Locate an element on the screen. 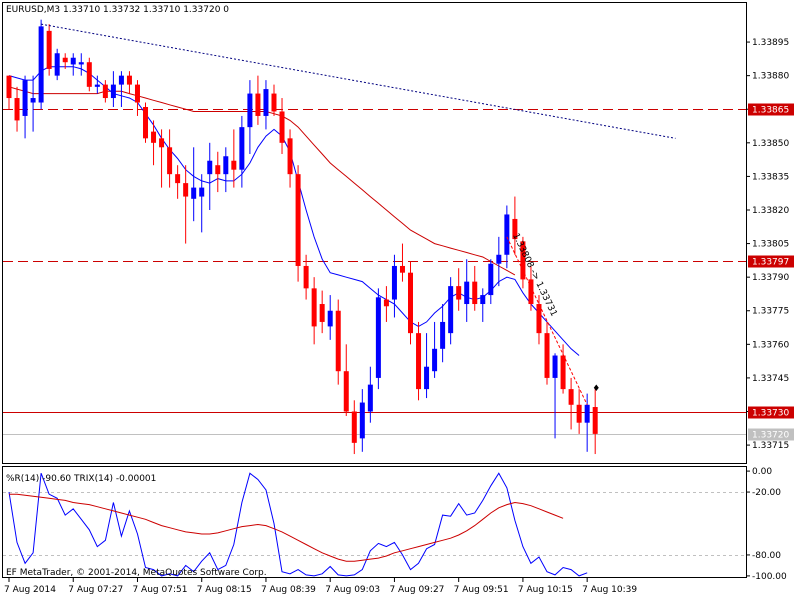 The width and height of the screenshot is (800, 600). indicator-tick-label: 0.00 is located at coordinates (762, 472).